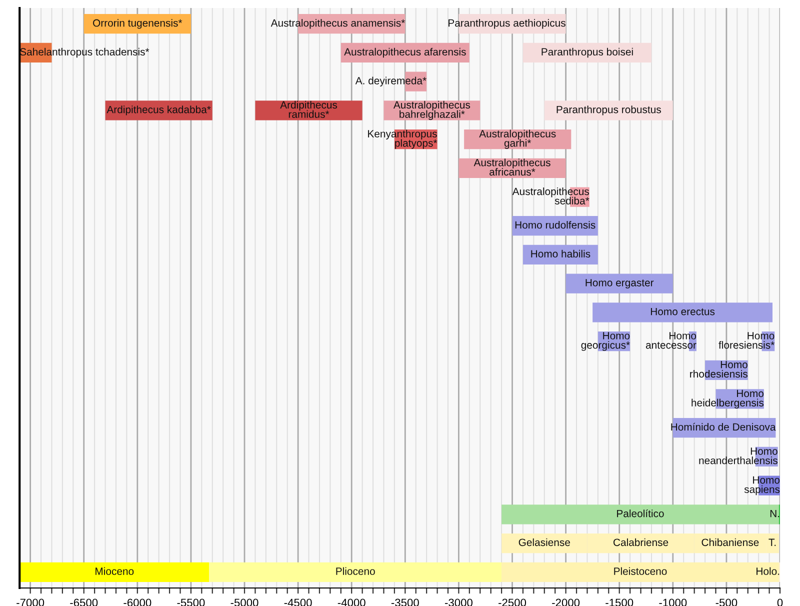 The width and height of the screenshot is (800, 606). What do you see at coordinates (719, 369) in the screenshot?
I see `data-label: Homo rhodesiensis` at bounding box center [719, 369].